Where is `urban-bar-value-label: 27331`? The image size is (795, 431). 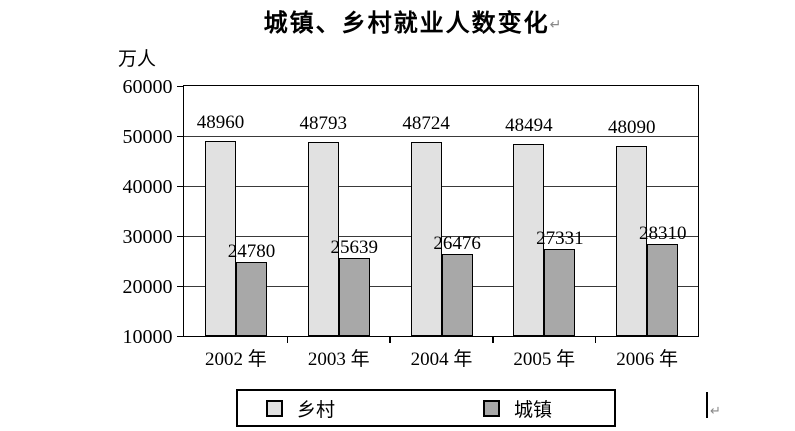 urban-bar-value-label: 27331 is located at coordinates (560, 239).